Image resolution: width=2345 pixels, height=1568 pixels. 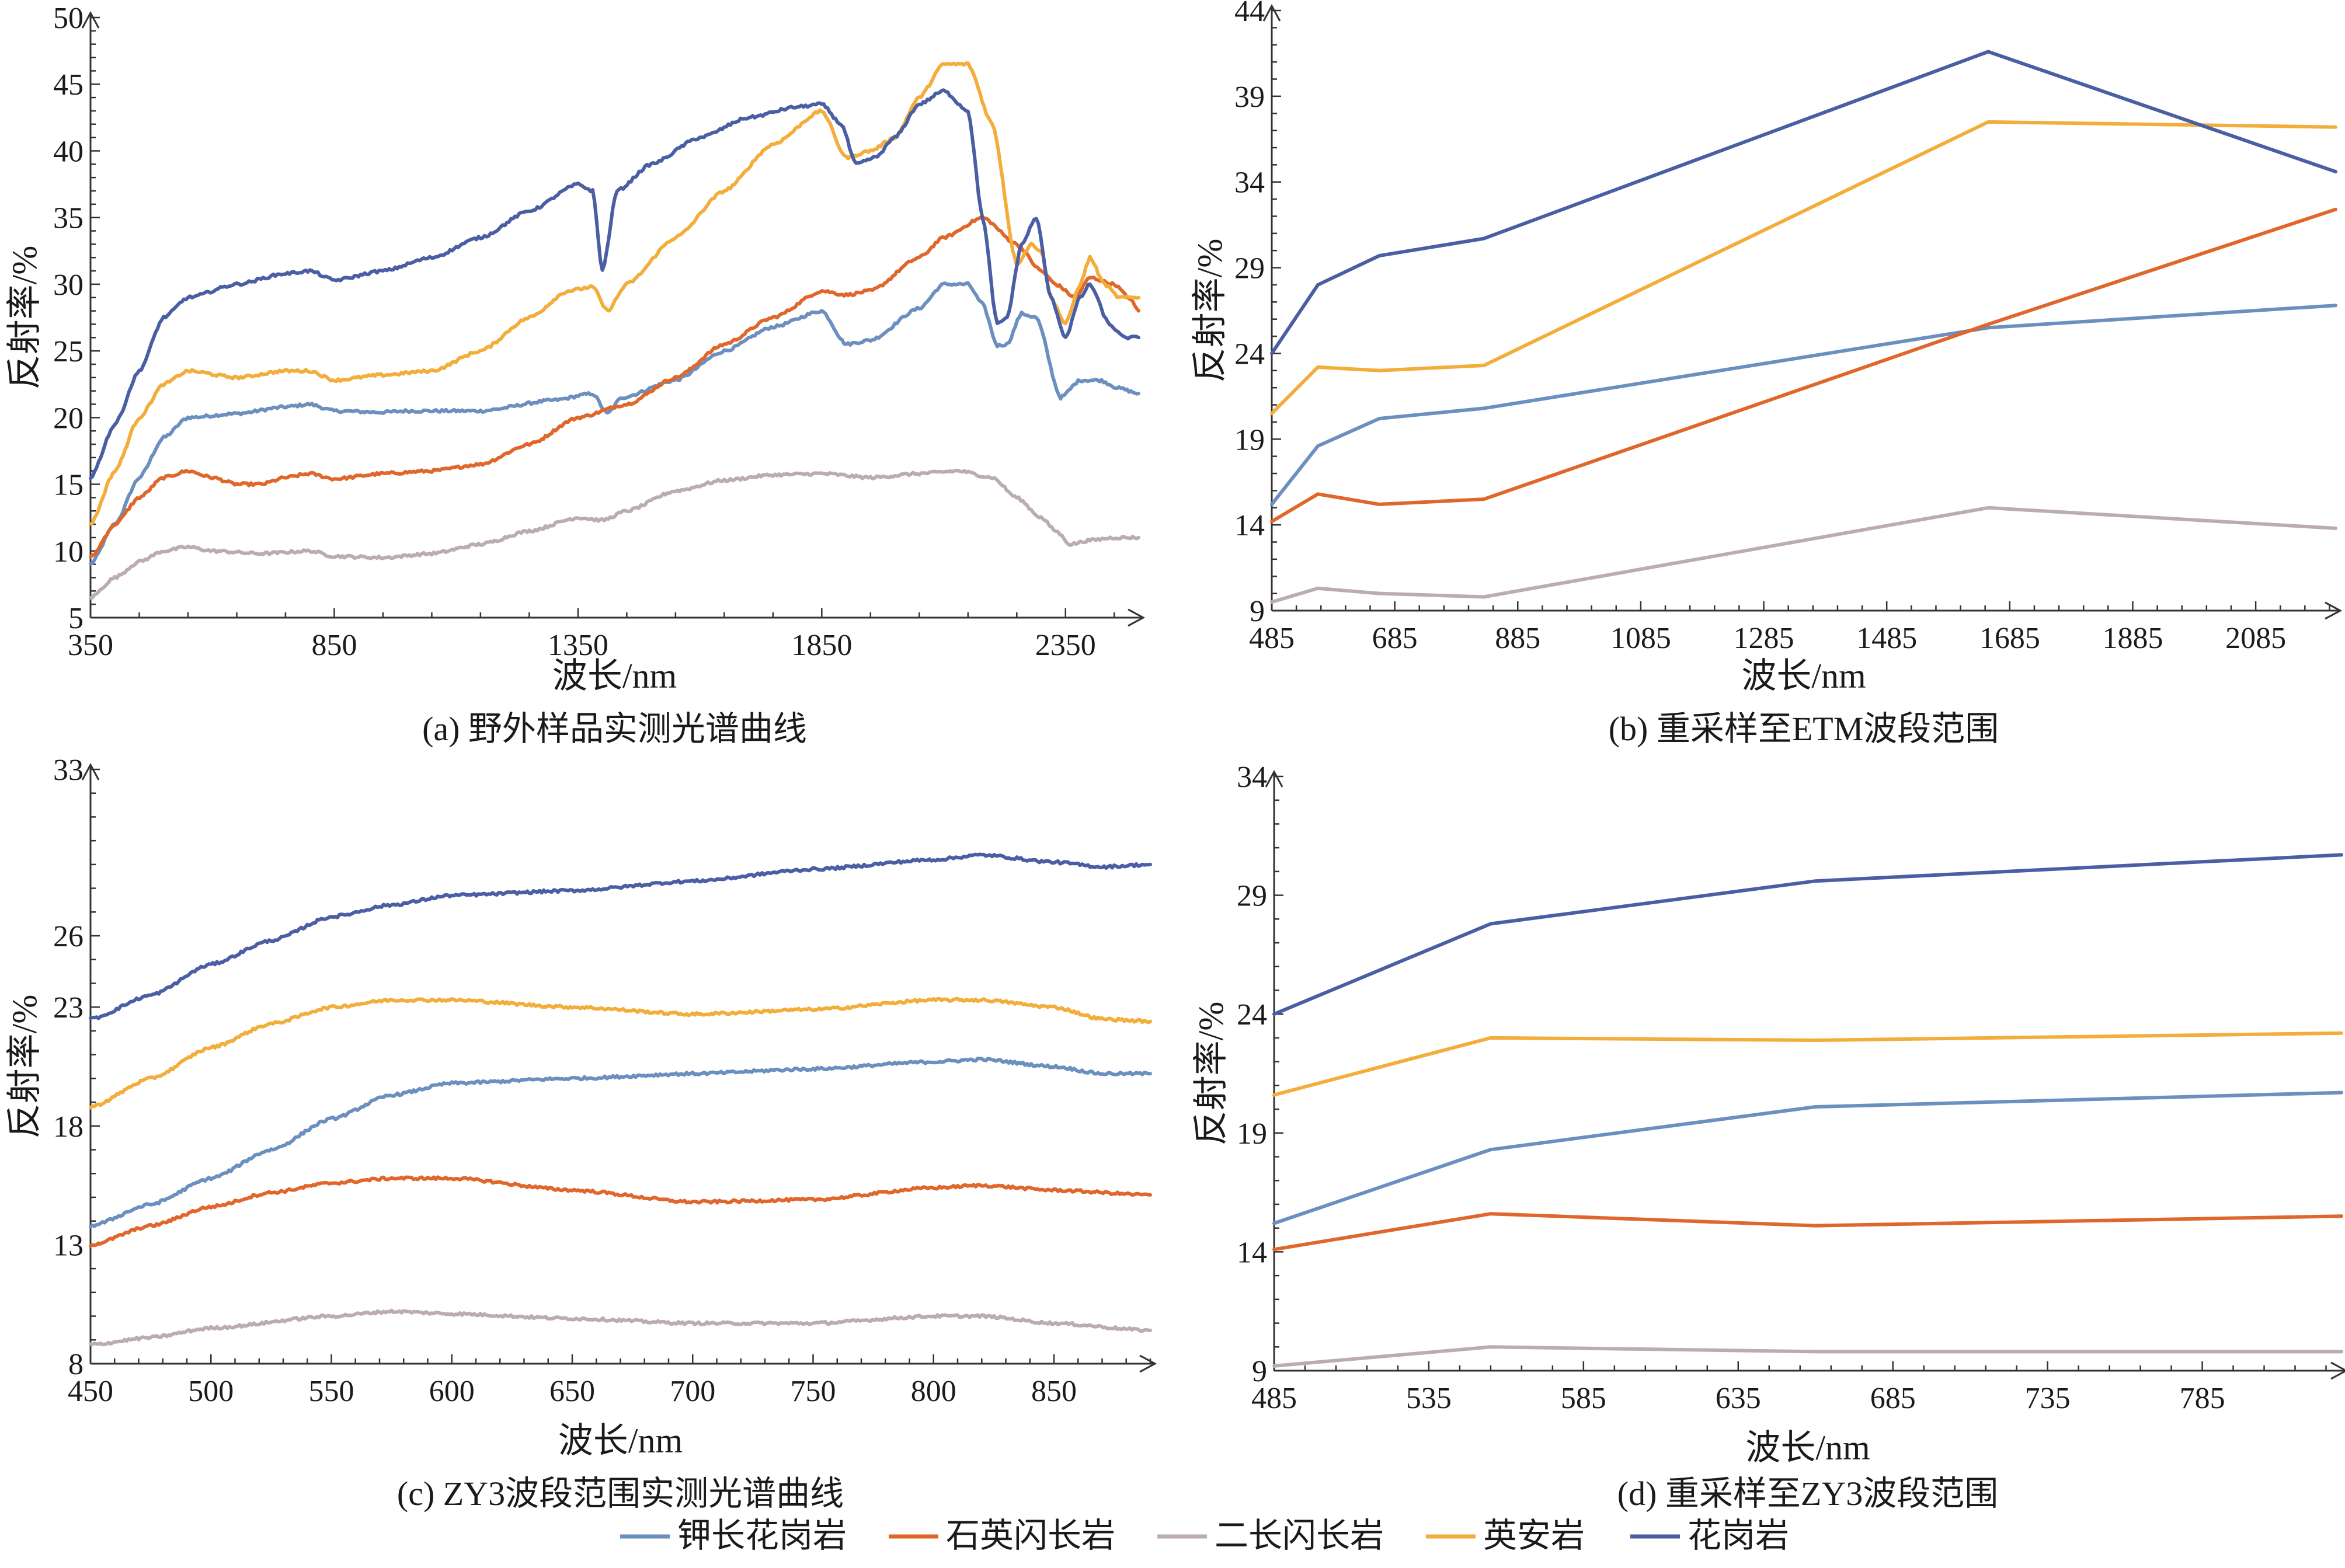 I want to click on legend-label: 钾长花岗岩, so click(x=762, y=1536).